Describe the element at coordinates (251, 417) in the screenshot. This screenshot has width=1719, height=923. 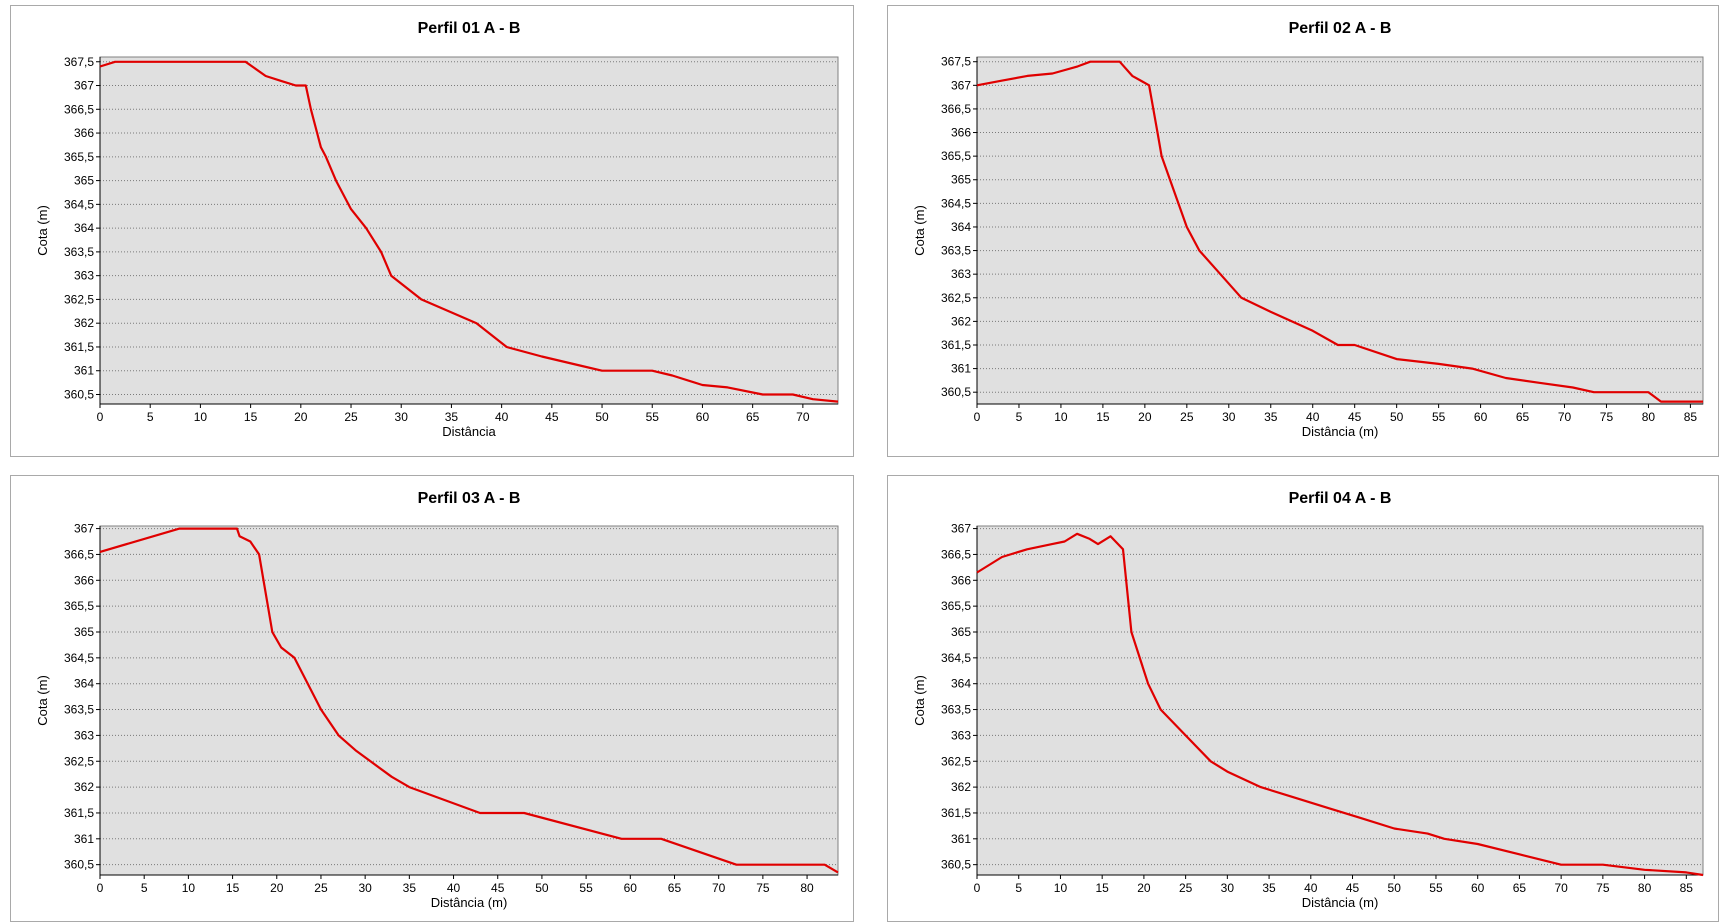
I see `x-tick-label: 15` at that location.